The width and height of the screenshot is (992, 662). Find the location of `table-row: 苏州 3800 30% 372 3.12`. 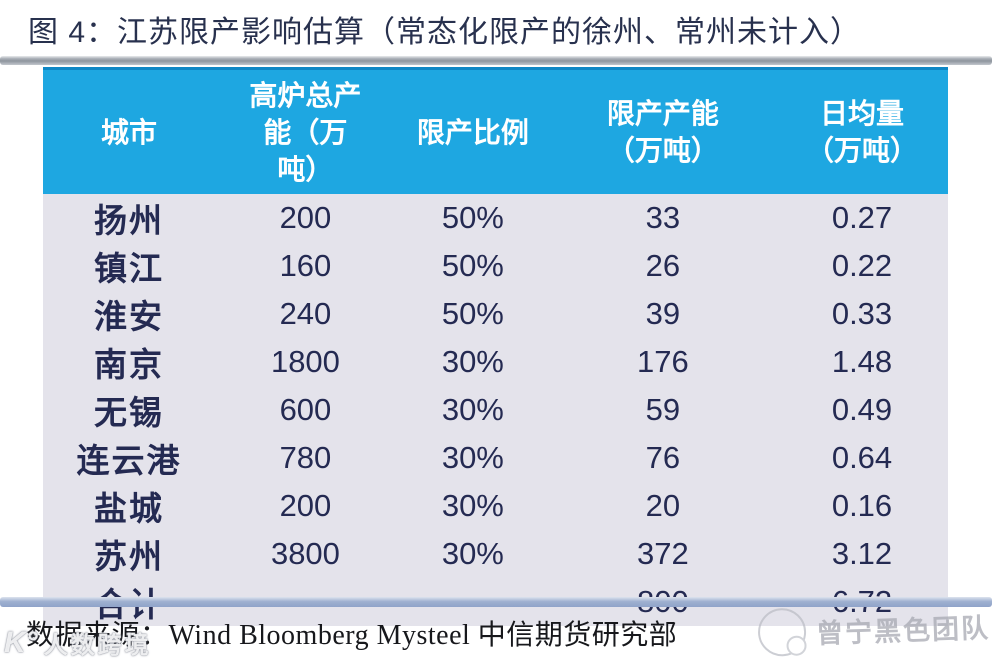

table-row: 苏州 3800 30% 372 3.12 is located at coordinates (495, 554).